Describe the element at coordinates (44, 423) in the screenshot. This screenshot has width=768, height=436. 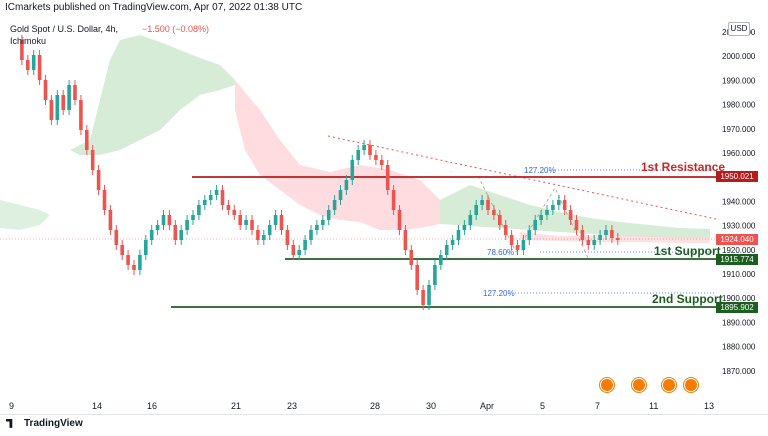
I see `tradingview-logo: TradingView` at that location.